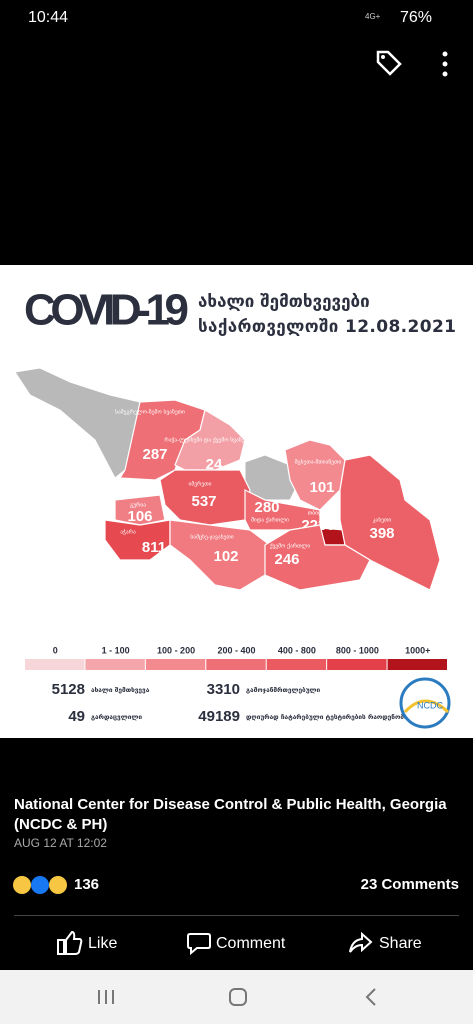 The height and width of the screenshot is (1024, 473). What do you see at coordinates (42, 885) in the screenshot?
I see `reaction-icons` at bounding box center [42, 885].